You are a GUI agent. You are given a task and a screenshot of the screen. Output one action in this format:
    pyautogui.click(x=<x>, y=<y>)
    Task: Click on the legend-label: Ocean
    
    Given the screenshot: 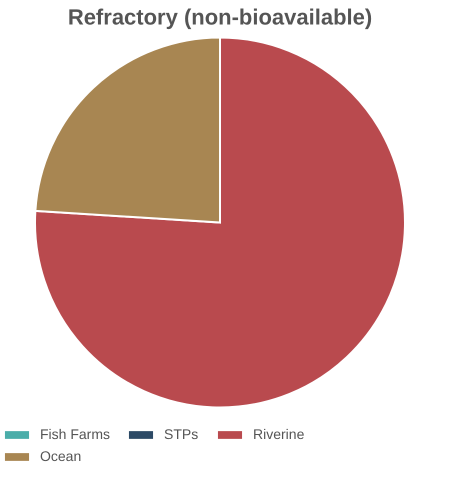 What is the action you would take?
    pyautogui.click(x=61, y=456)
    